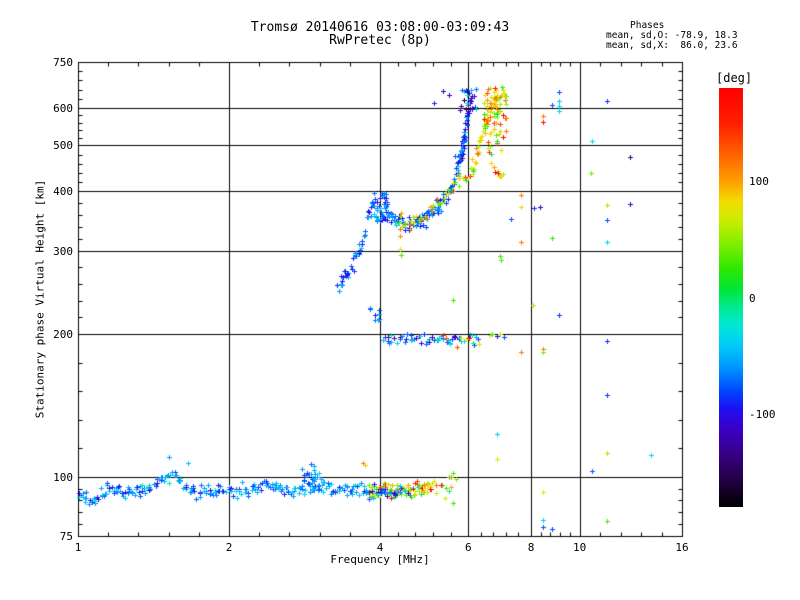 The image size is (800, 600). Describe the element at coordinates (468, 547) in the screenshot. I see `x-tick-label: 6` at that location.